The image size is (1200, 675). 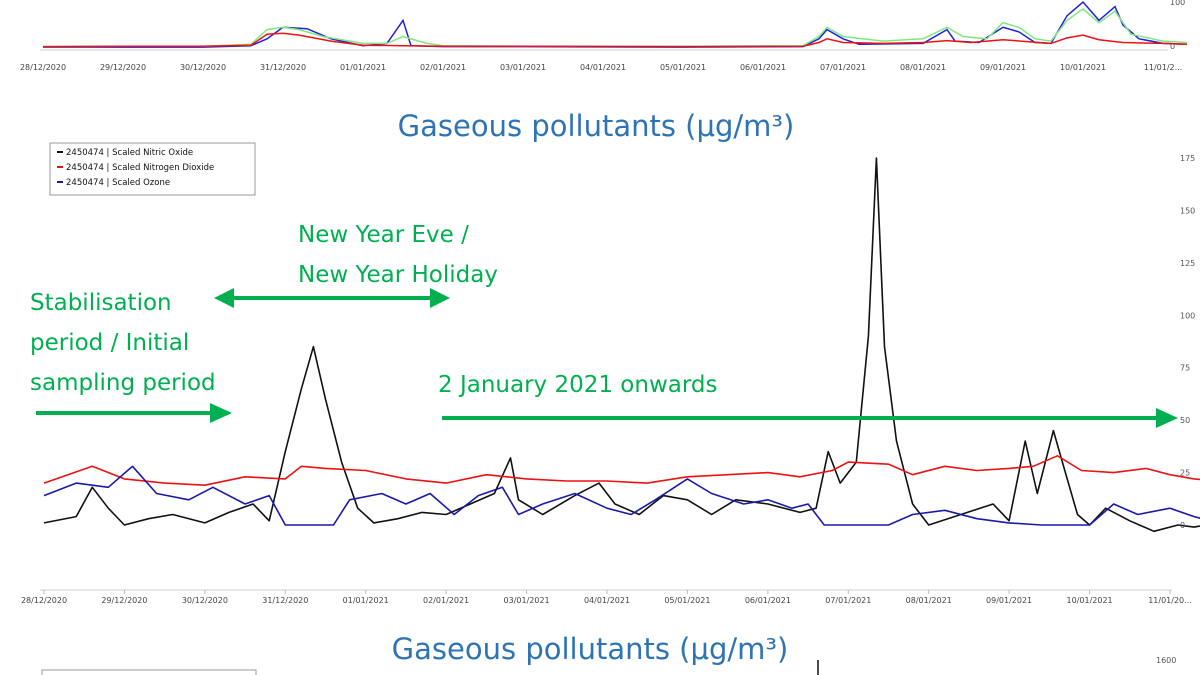 What do you see at coordinates (332, 298) in the screenshot?
I see `arrow-new-year-double` at bounding box center [332, 298].